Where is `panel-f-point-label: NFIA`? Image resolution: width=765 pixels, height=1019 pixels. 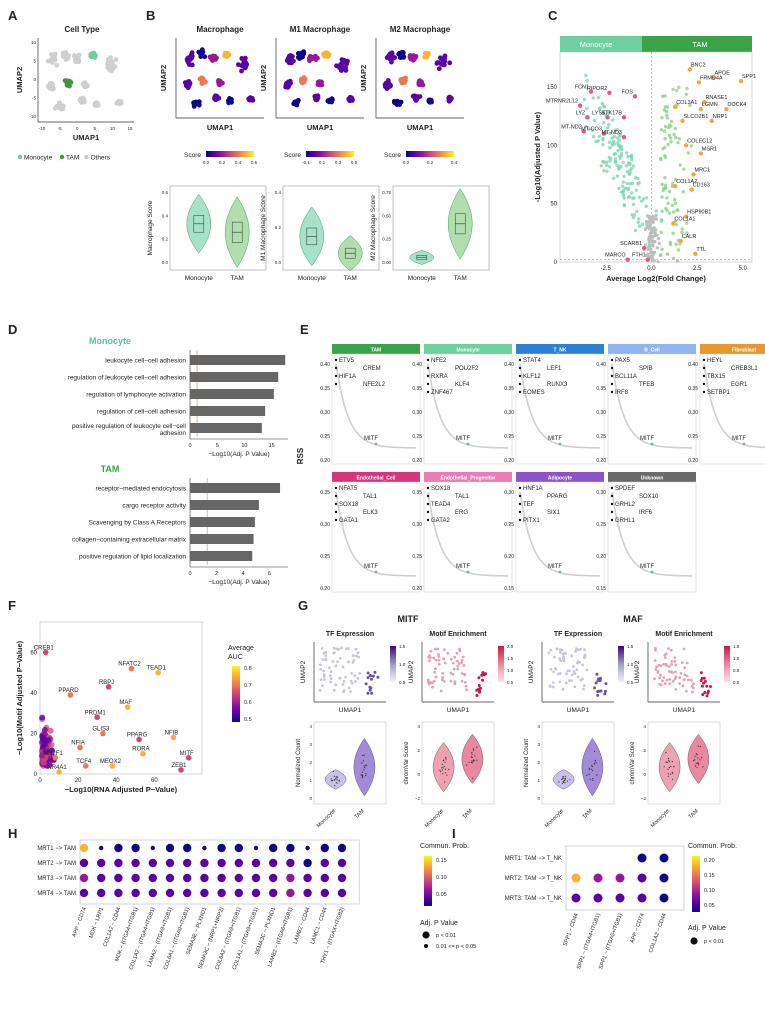 panel-f-point-label: NFIA is located at coordinates (78, 744).